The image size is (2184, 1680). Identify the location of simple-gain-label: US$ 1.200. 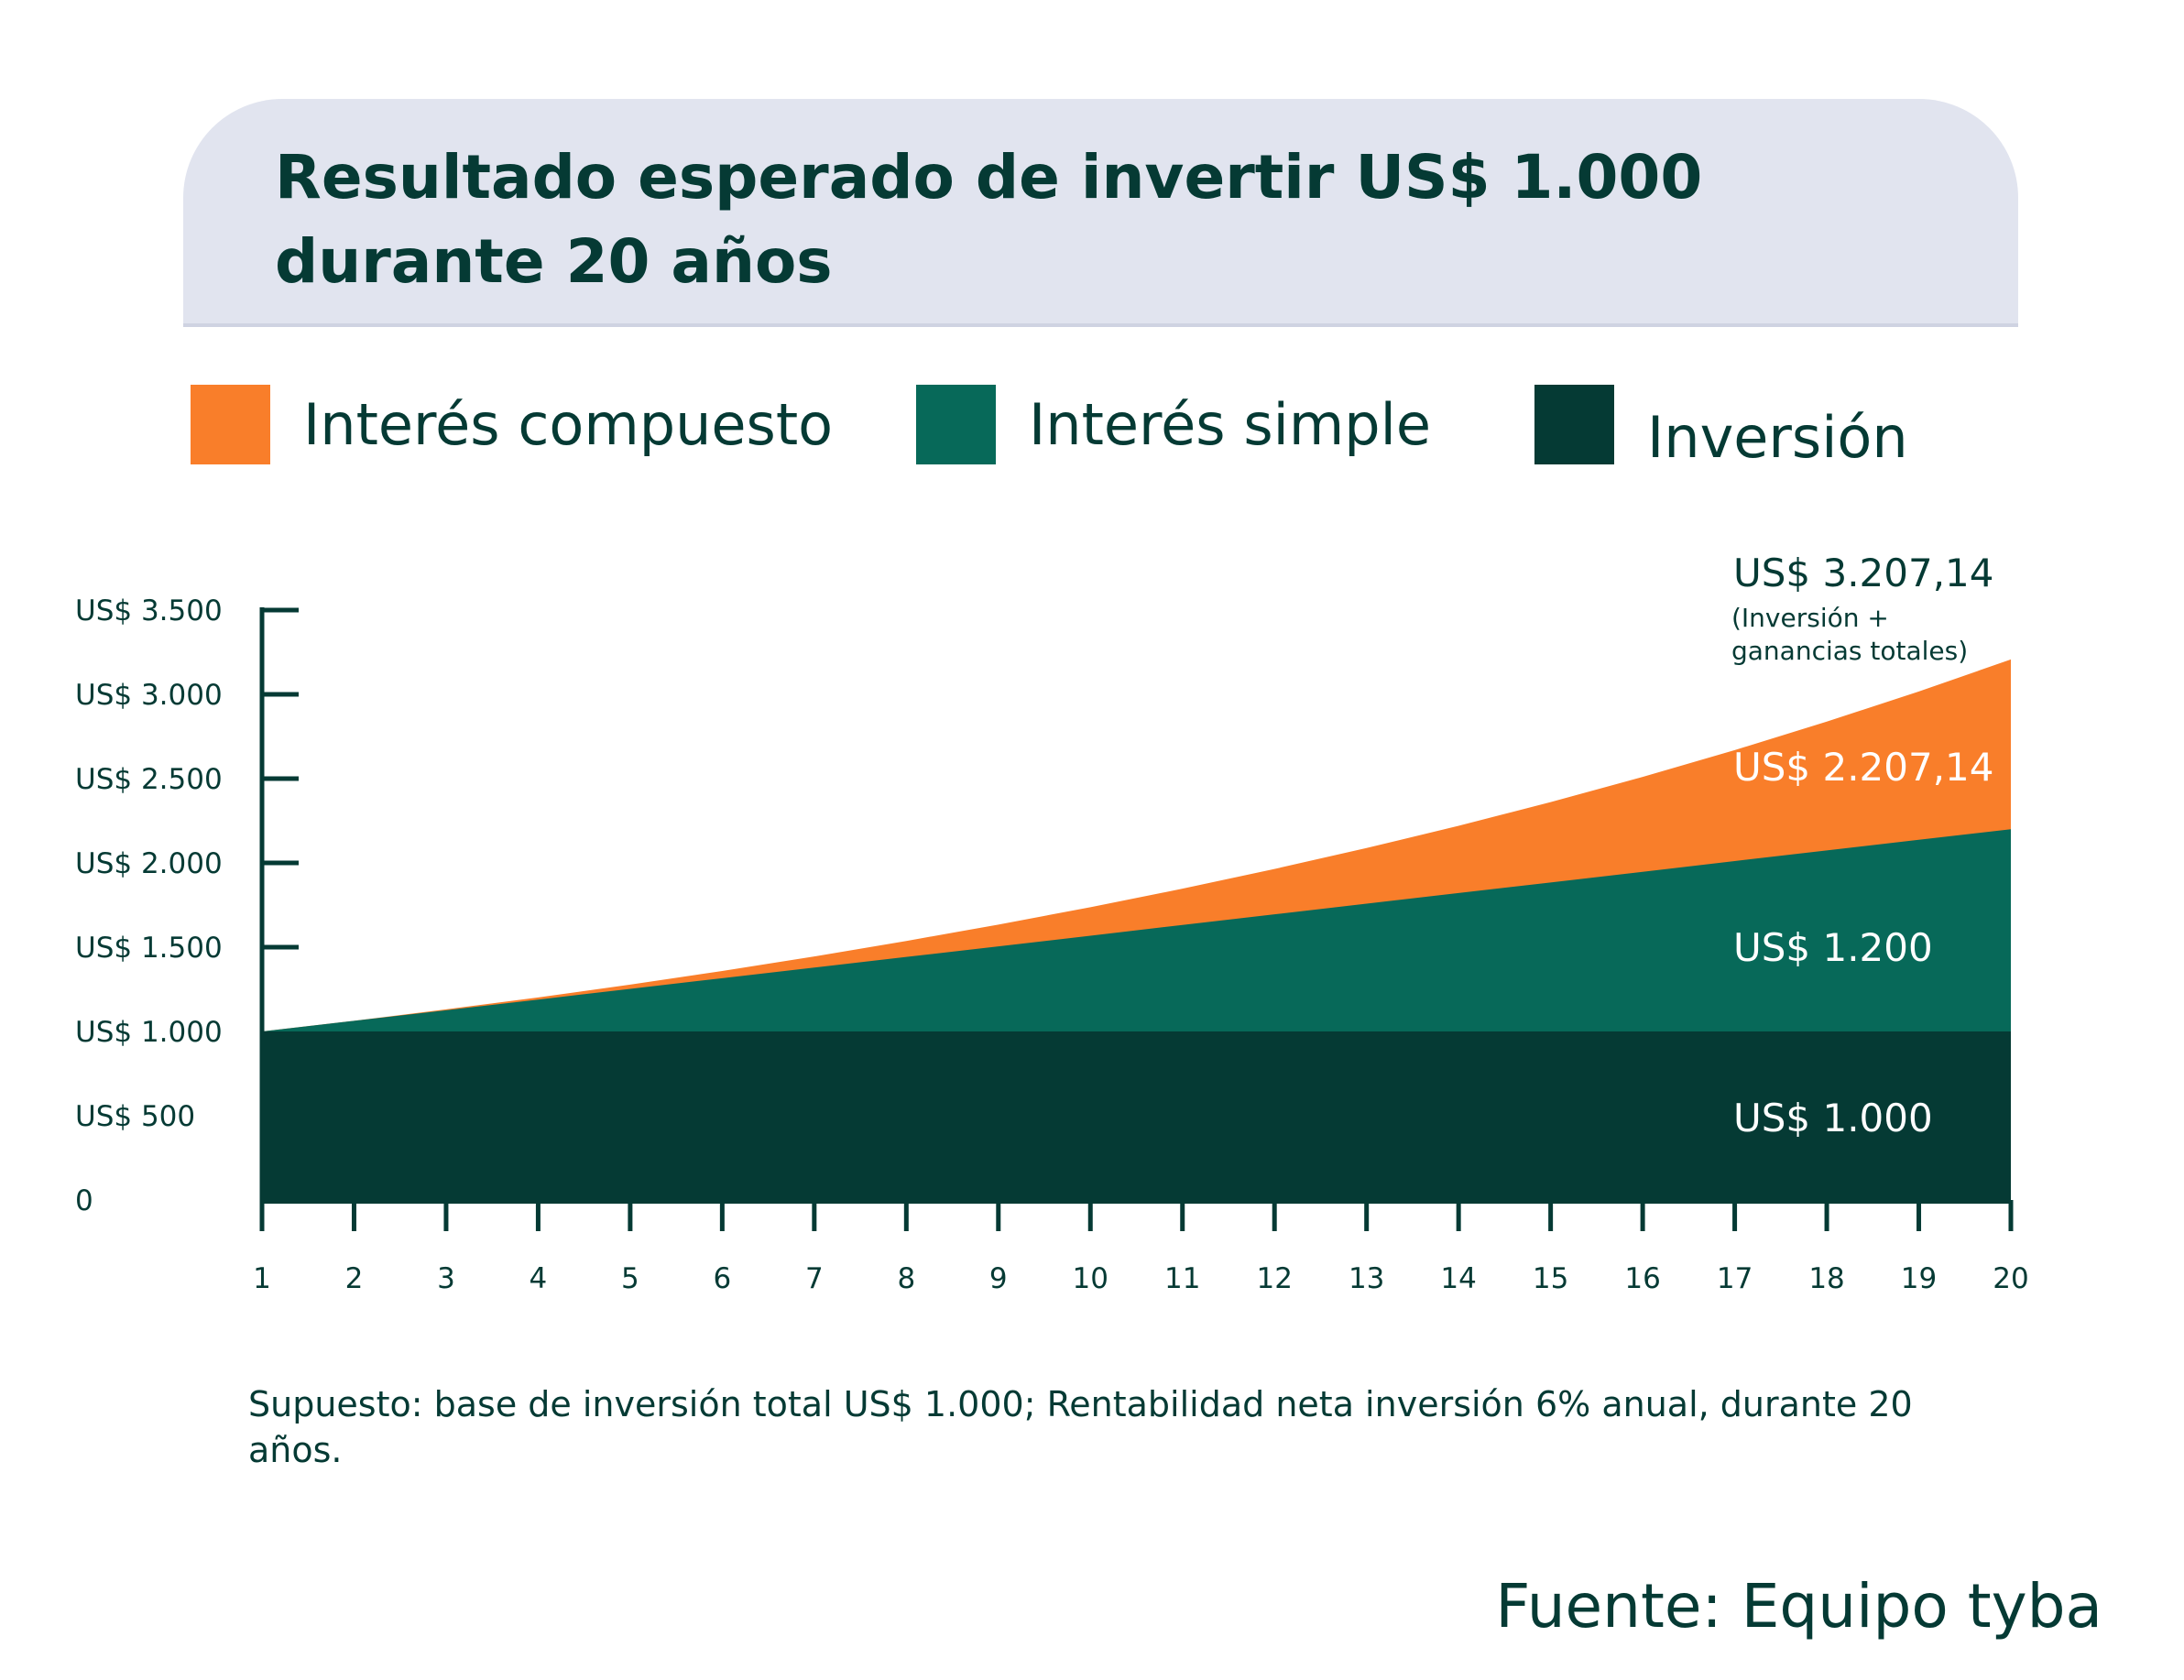
(1833, 947).